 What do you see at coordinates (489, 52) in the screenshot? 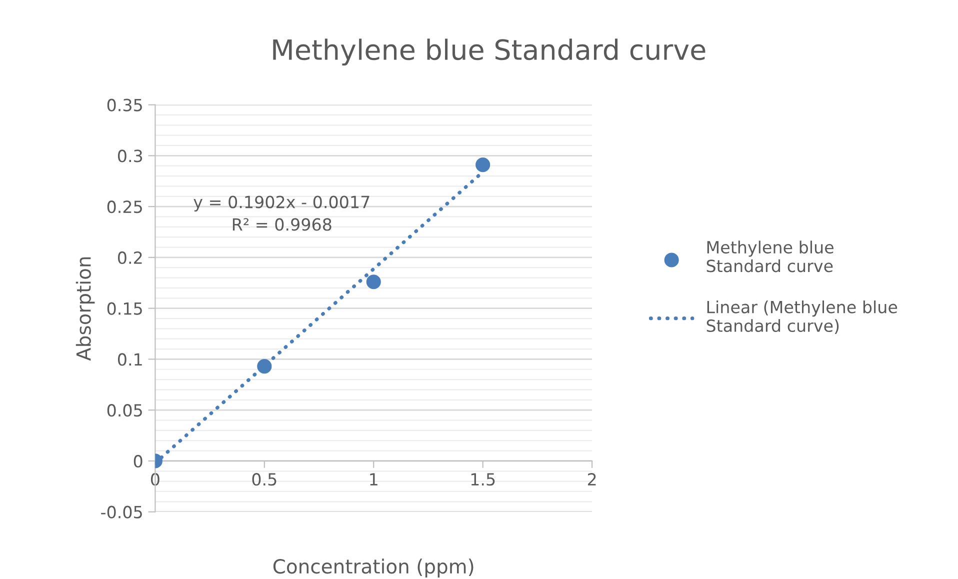
I see `chart-title: Methylene blue Standard curve` at bounding box center [489, 52].